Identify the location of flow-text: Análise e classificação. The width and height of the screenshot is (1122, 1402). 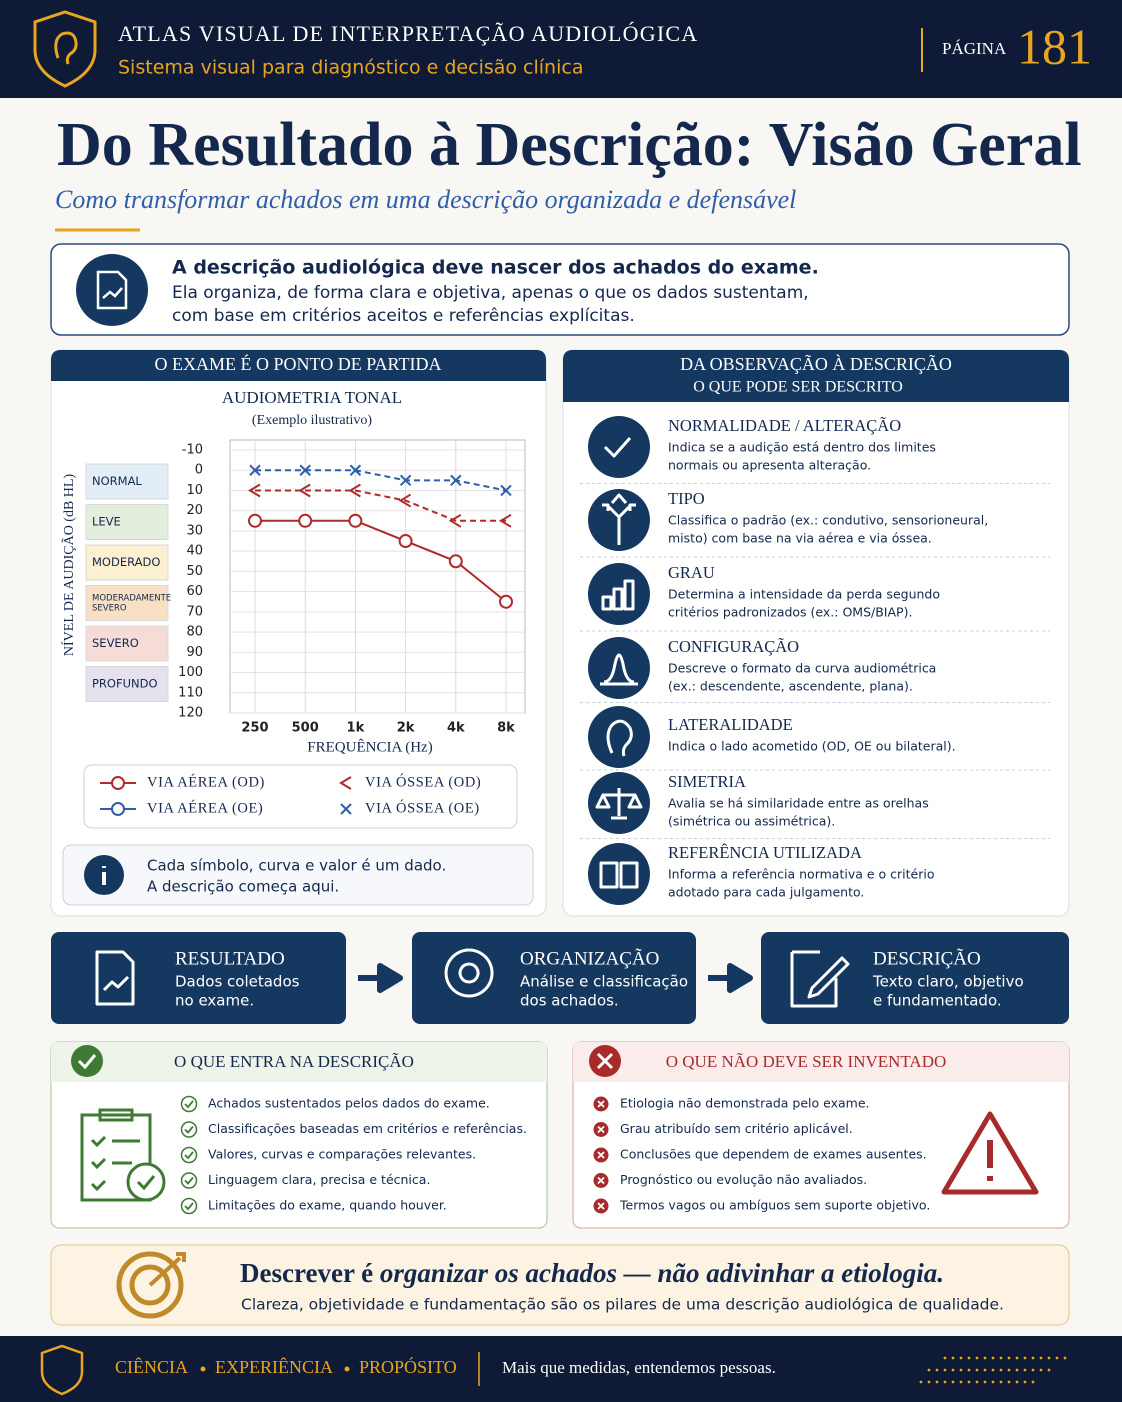
(604, 982).